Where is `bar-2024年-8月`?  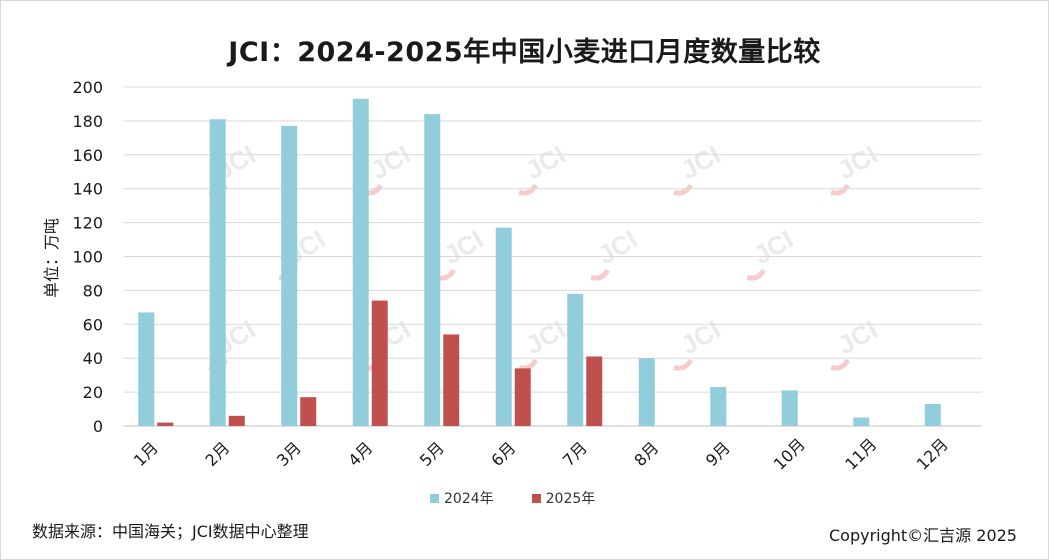
bar-2024年-8月 is located at coordinates (646, 392).